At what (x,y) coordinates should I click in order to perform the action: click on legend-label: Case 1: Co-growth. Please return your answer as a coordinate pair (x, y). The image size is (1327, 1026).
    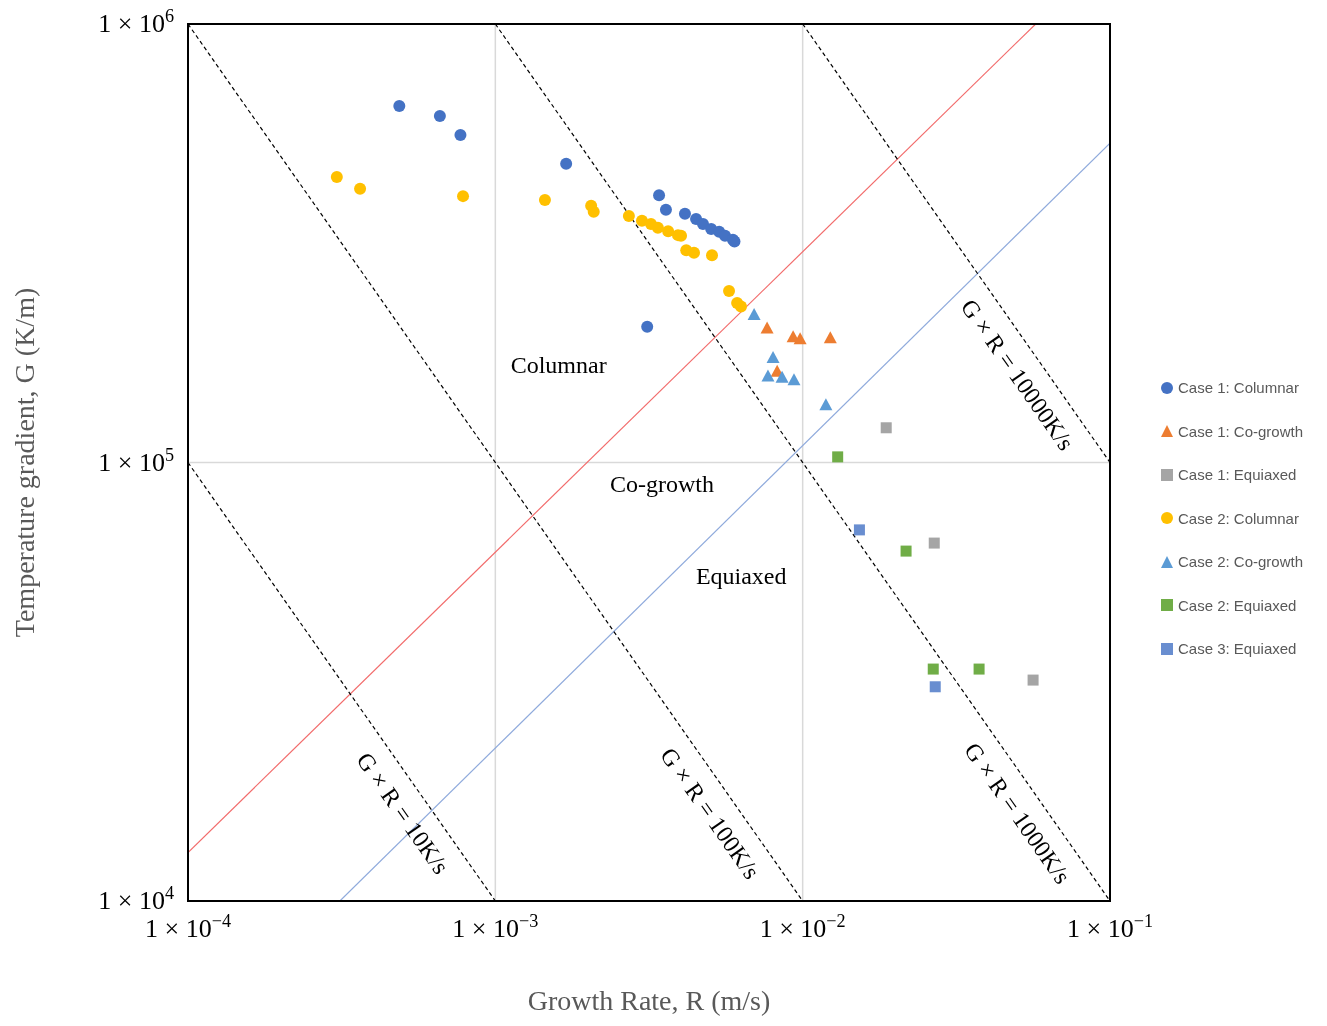
    Looking at the image, I should click on (1241, 431).